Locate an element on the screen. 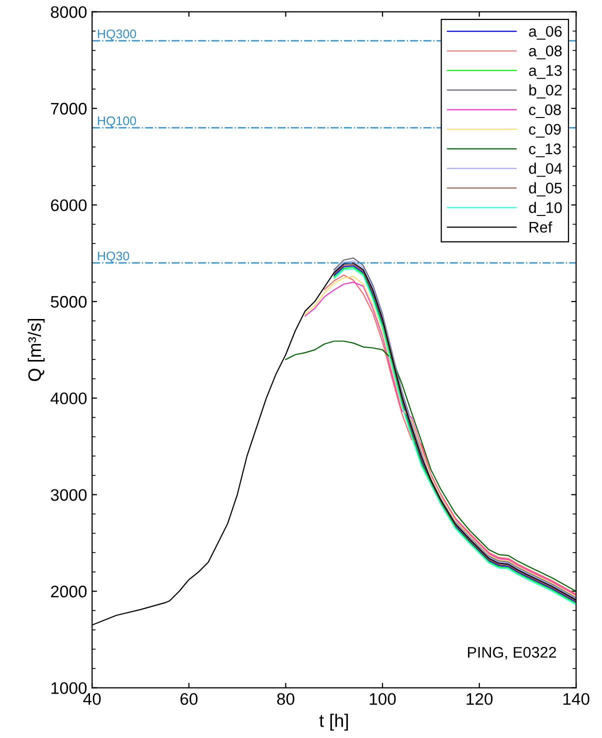  y-tick-label: 1000 is located at coordinates (69, 688).